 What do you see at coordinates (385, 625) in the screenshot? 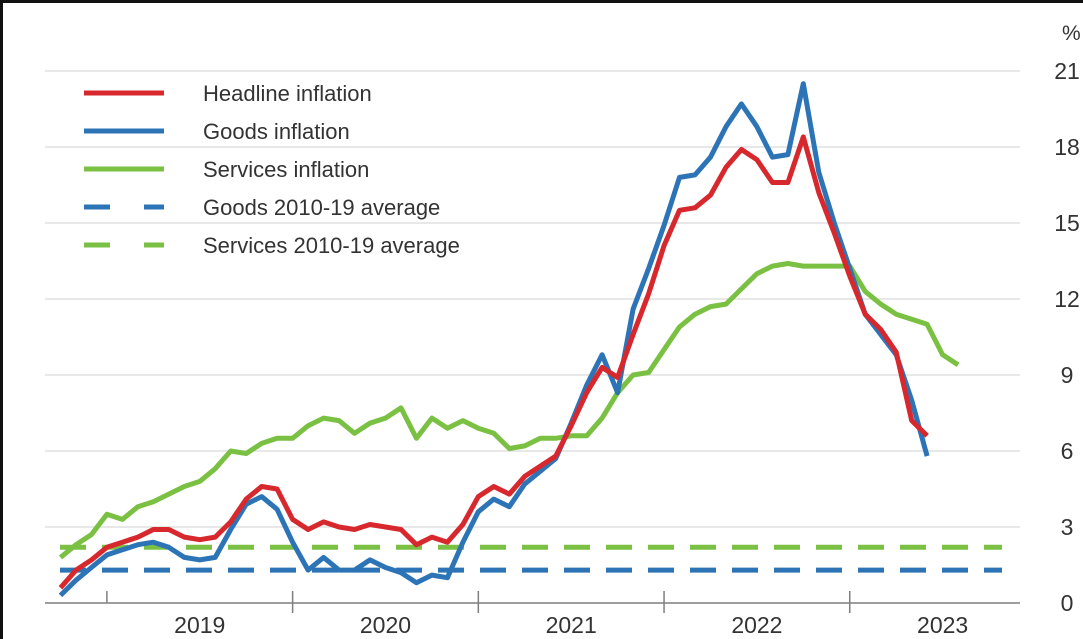
I see `x-tick-label: 2020` at bounding box center [385, 625].